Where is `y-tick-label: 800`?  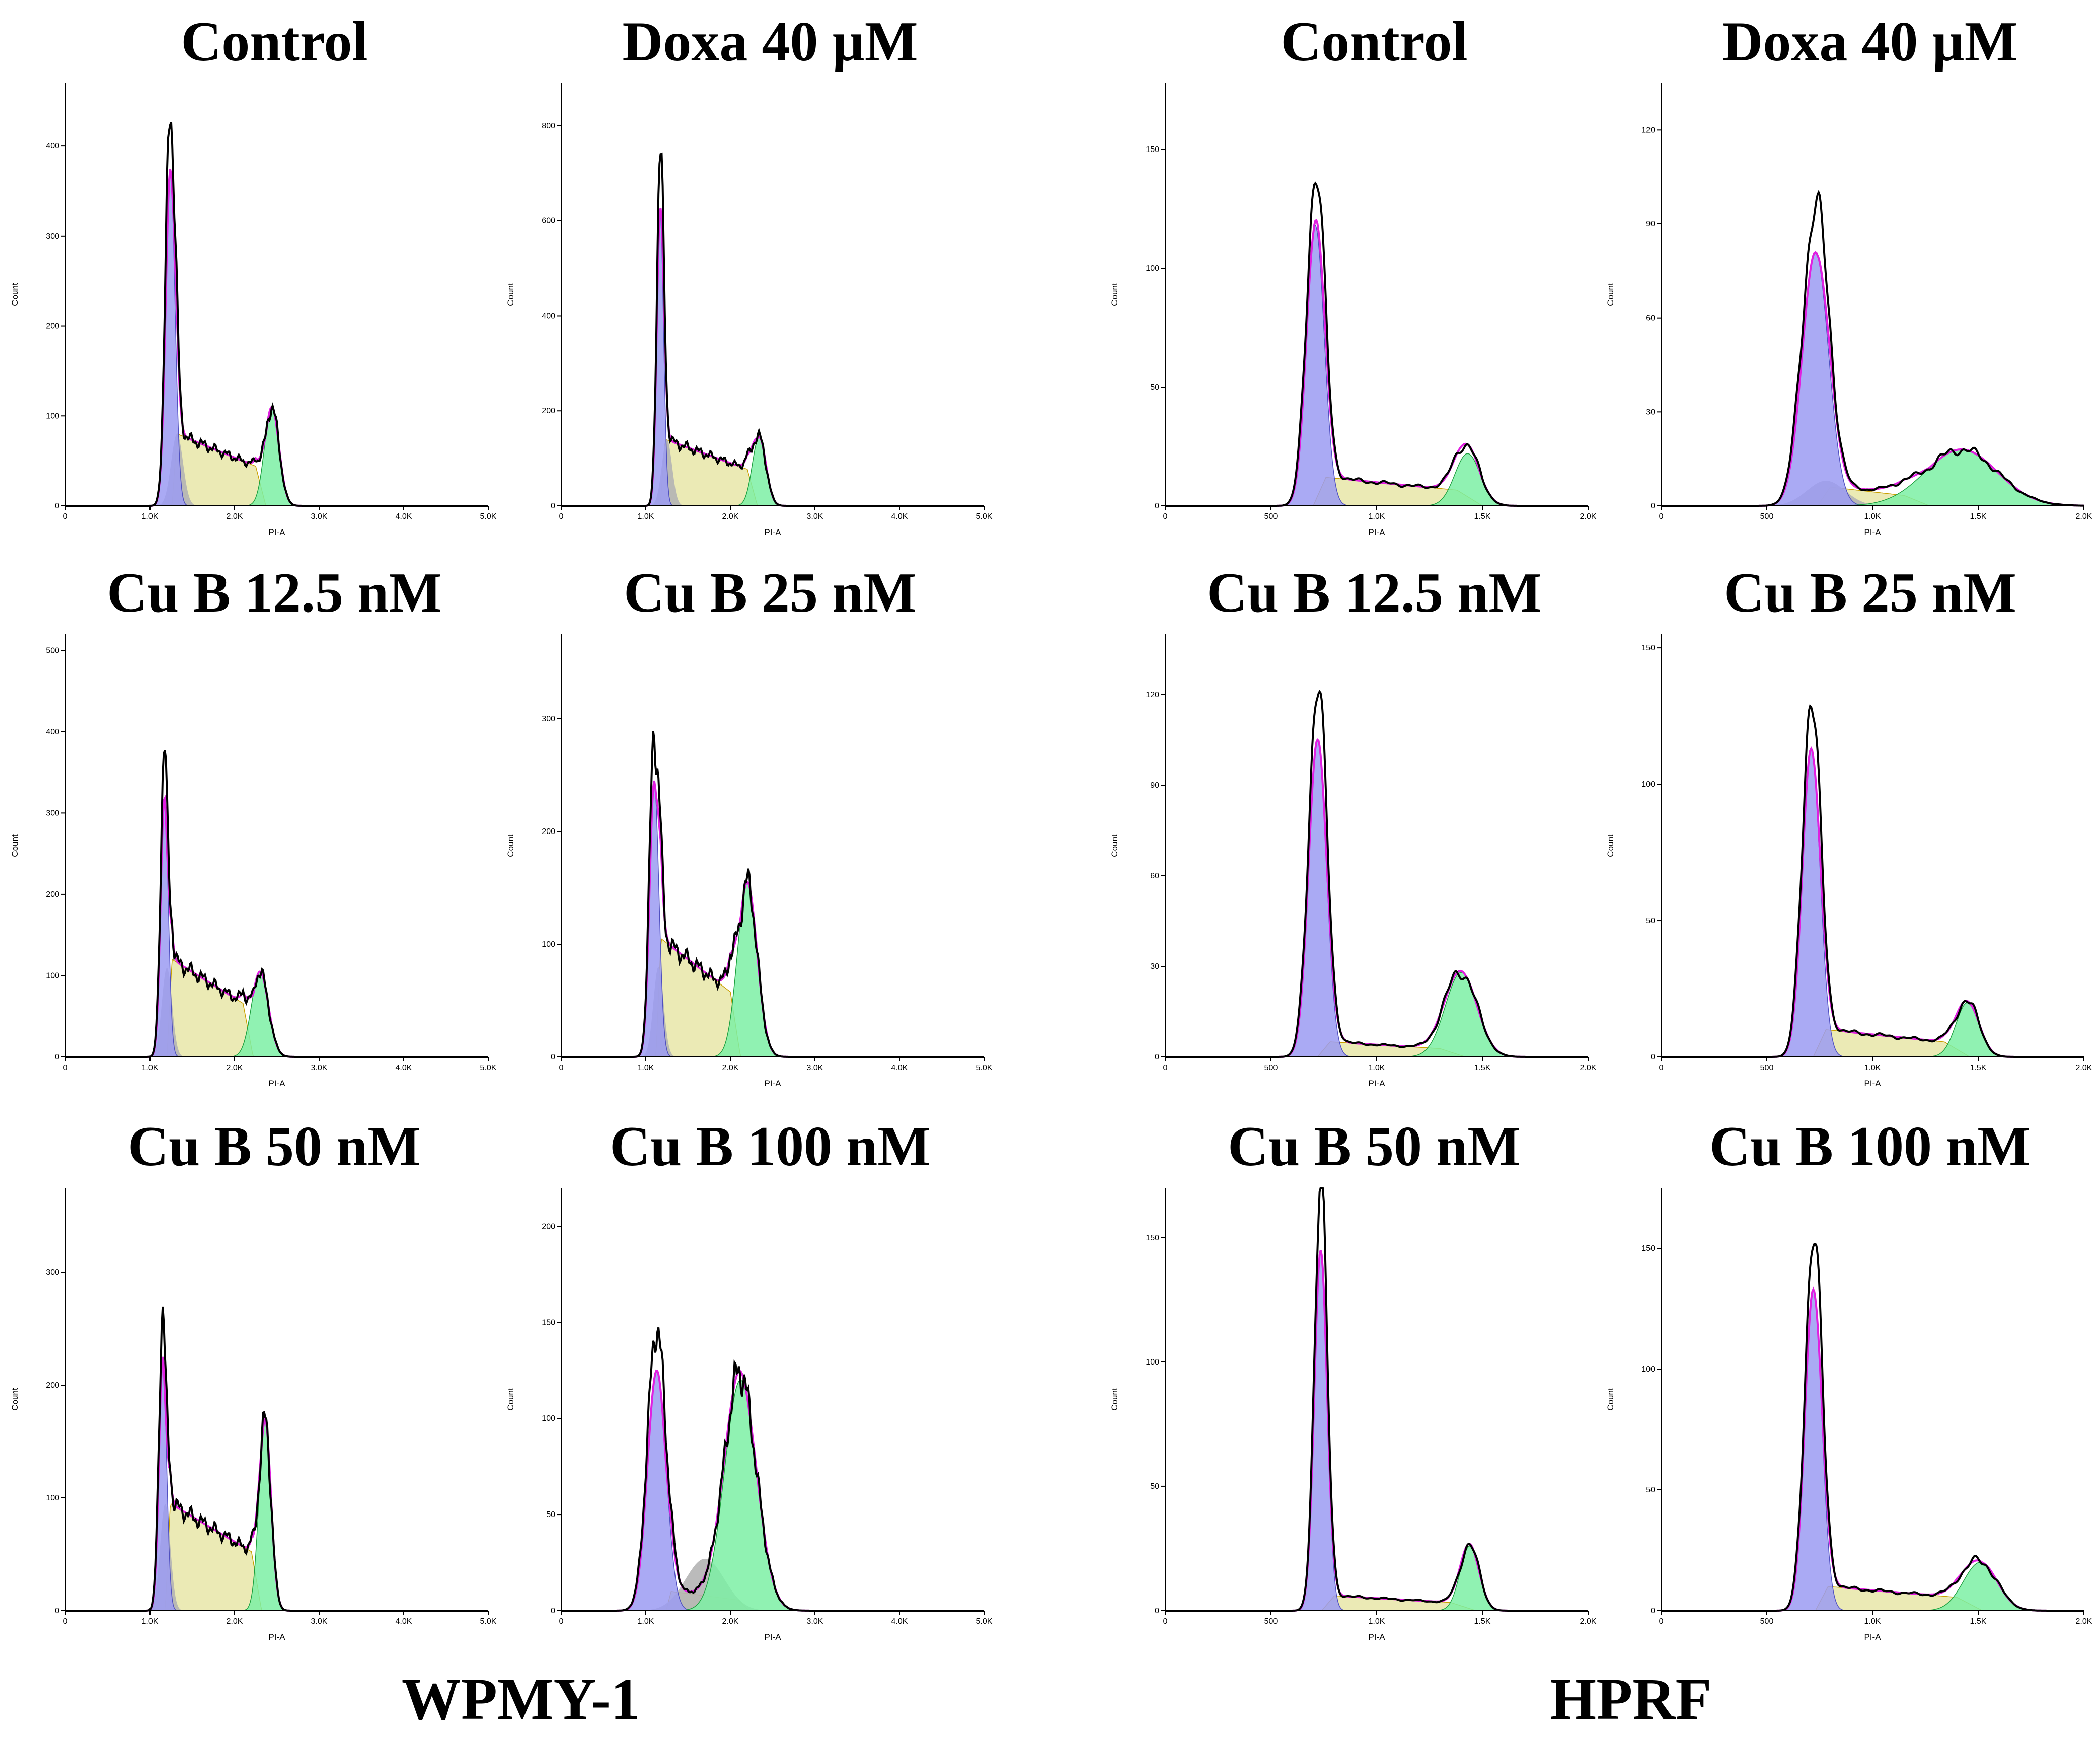
y-tick-label: 800 is located at coordinates (549, 126).